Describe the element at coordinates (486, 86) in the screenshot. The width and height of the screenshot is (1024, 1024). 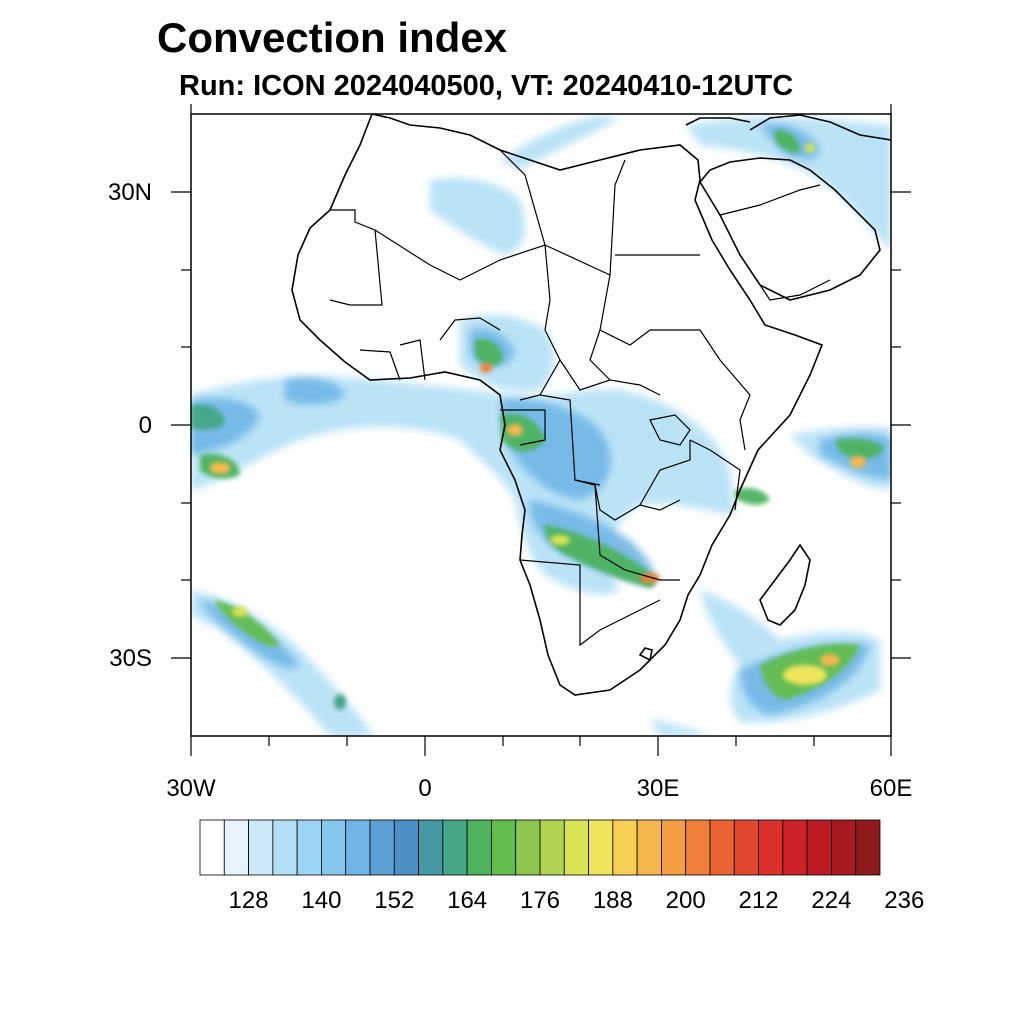
I see `chart-subtitle: Run: ICON 2024040500, VT: 20240410-12UTC` at that location.